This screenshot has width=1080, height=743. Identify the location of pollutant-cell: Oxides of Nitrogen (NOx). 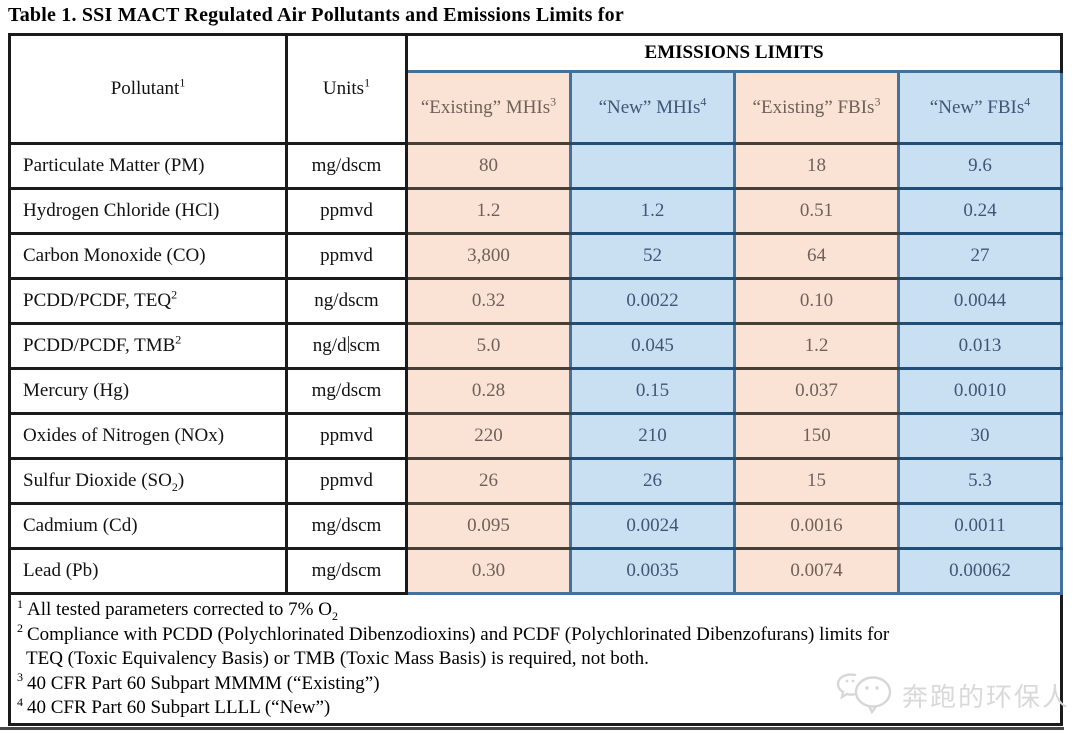
(148, 436).